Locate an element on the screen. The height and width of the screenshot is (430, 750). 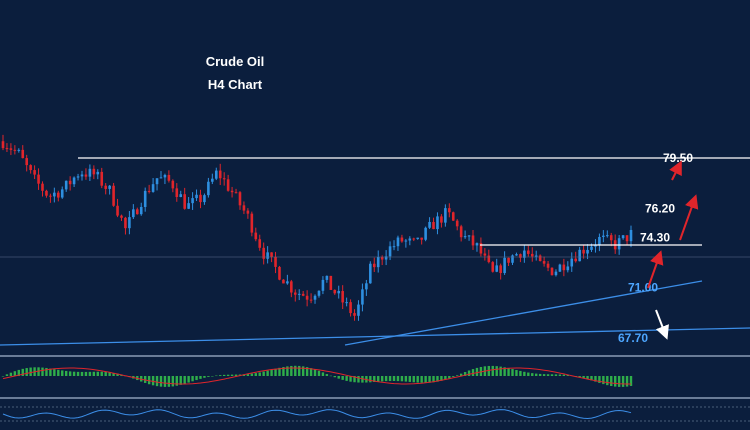
signal-line is located at coordinates (316, 376).